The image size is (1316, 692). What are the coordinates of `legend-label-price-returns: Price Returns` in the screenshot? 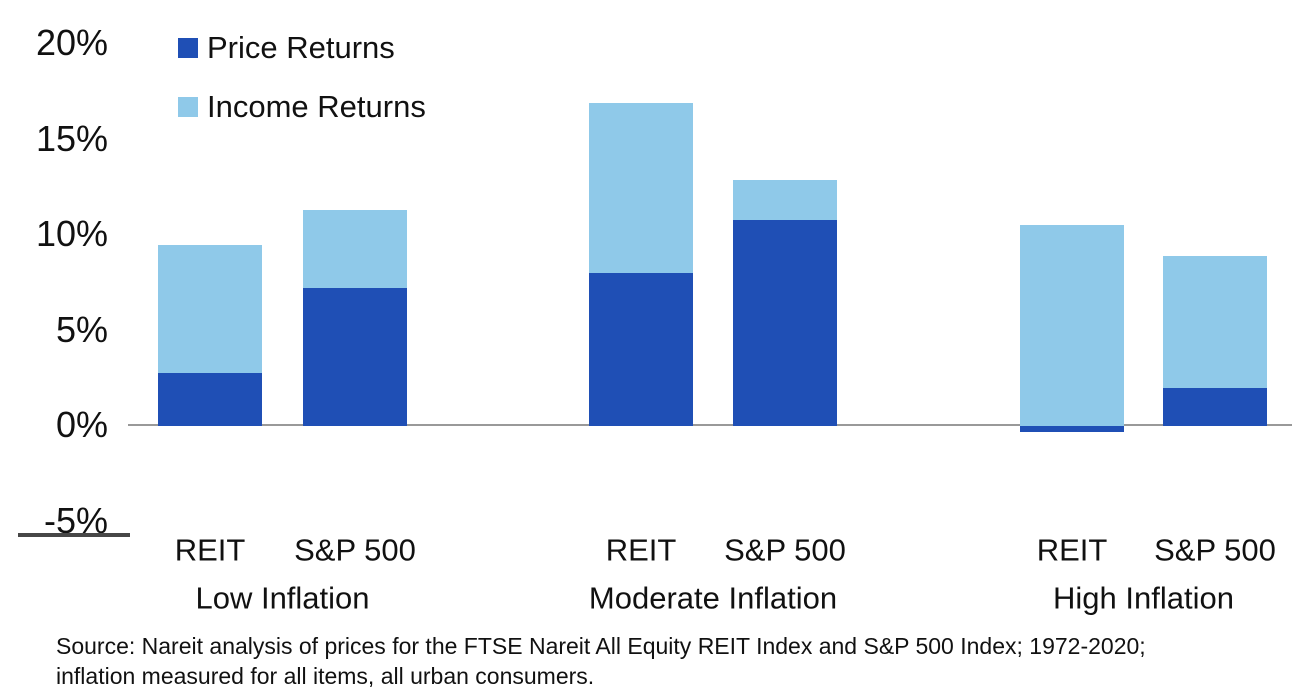 It's located at (301, 47).